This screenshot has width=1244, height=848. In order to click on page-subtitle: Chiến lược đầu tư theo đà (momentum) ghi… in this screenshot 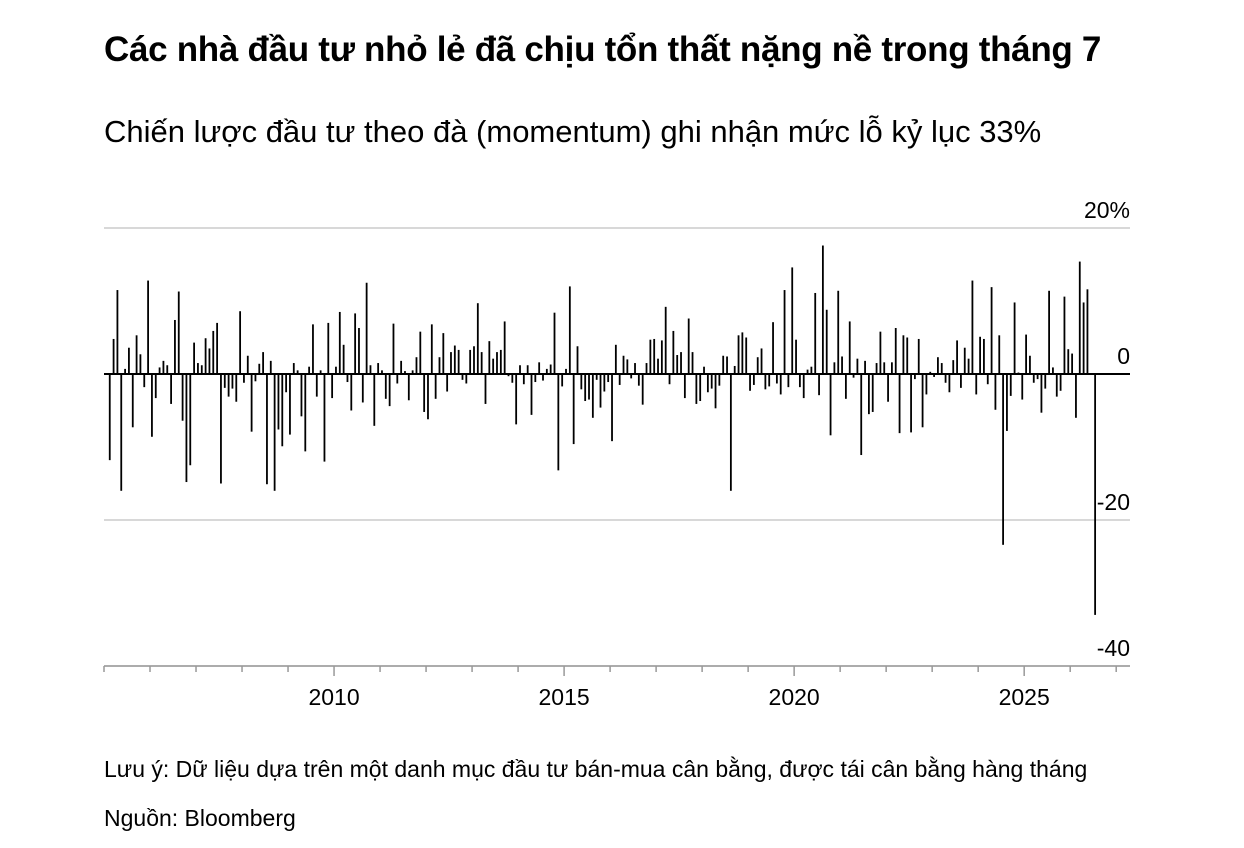, I will do `click(573, 131)`.